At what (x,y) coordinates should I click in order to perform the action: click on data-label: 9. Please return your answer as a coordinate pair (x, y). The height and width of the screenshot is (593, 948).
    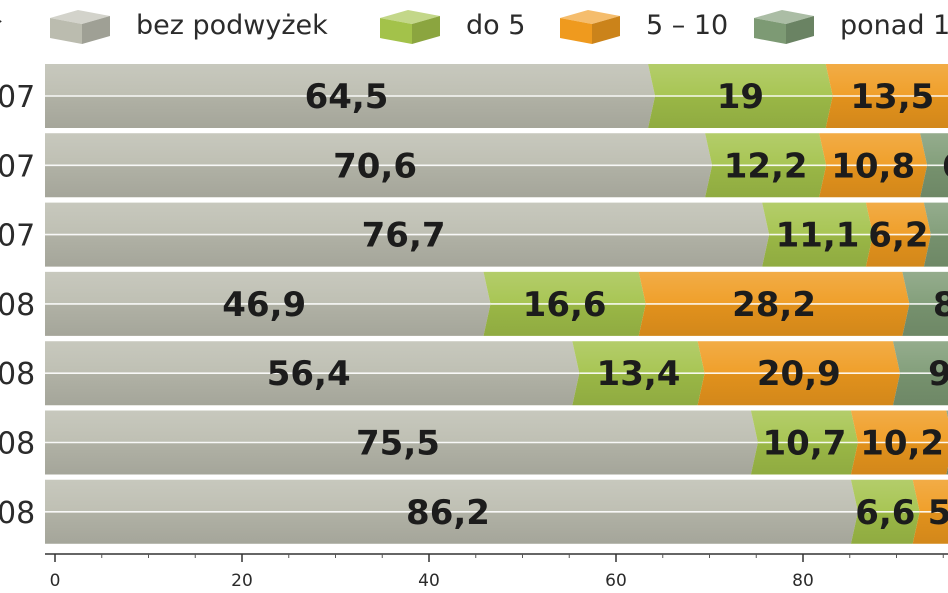
    Looking at the image, I should click on (938, 374).